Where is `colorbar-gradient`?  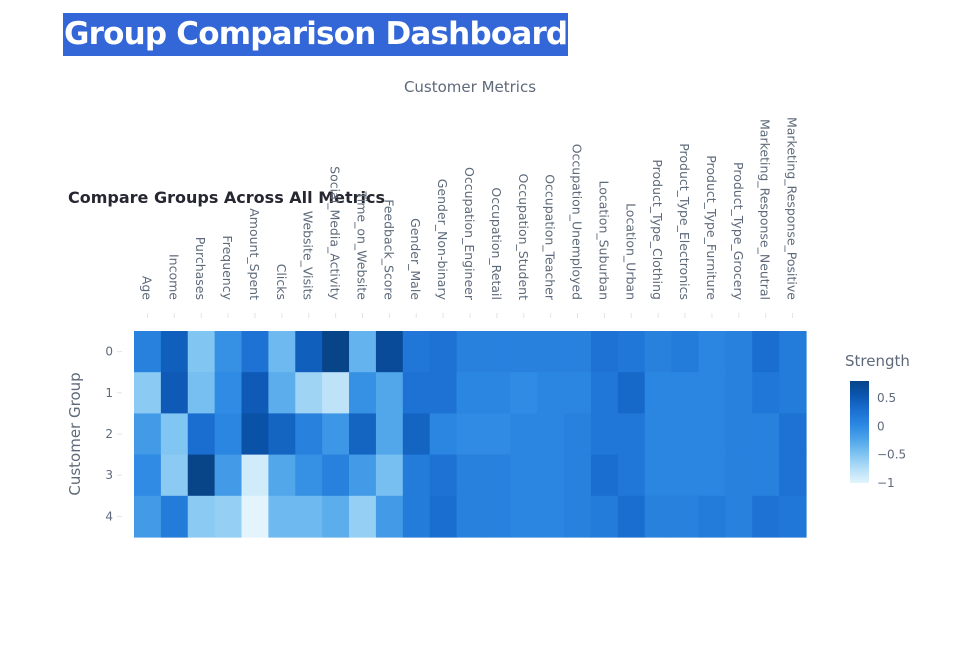
colorbar-gradient is located at coordinates (859, 432).